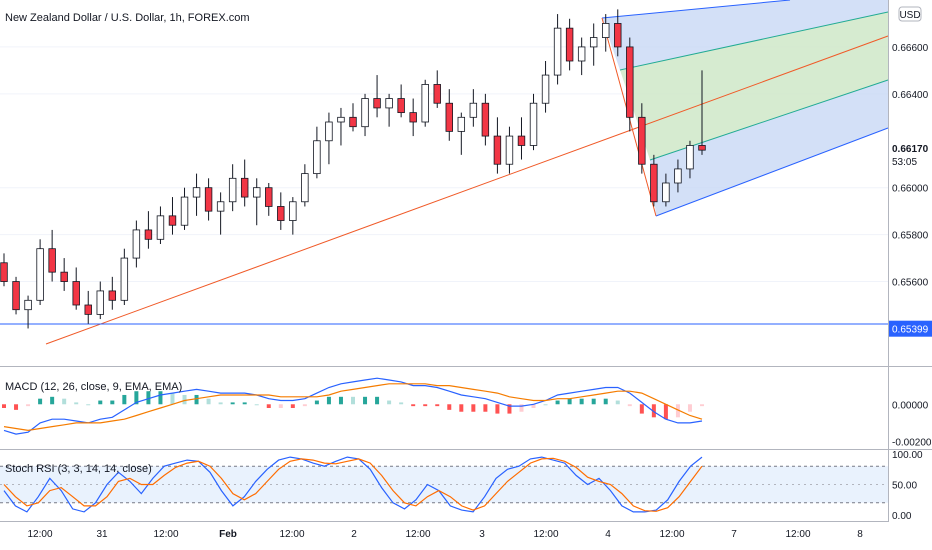 The width and height of the screenshot is (932, 550). Describe the element at coordinates (910, 328) in the screenshot. I see `hline-price-tag` at that location.